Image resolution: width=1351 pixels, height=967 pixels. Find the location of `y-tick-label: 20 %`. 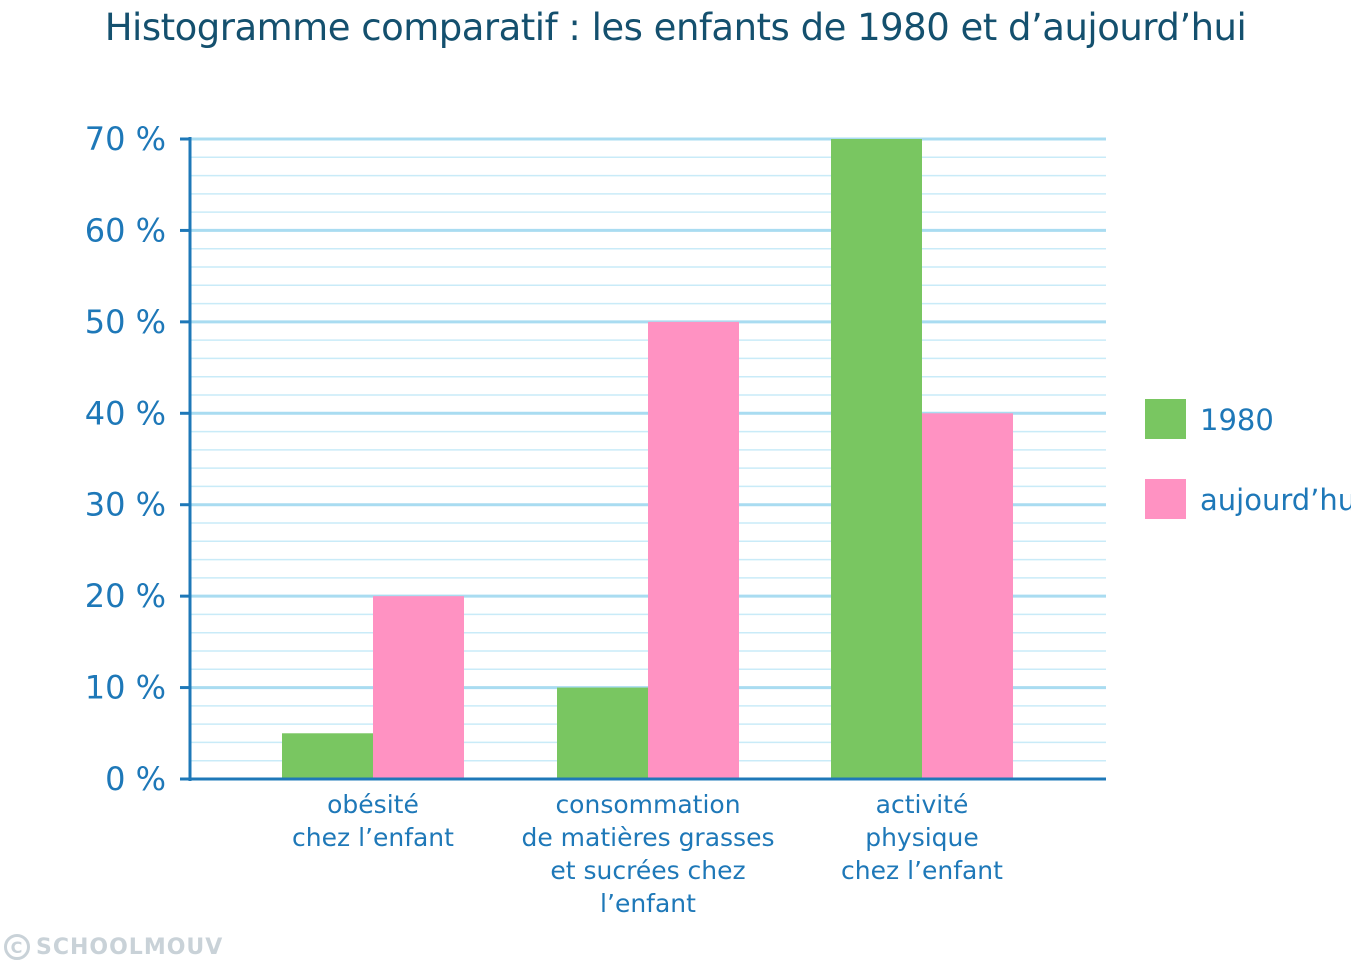

y-tick-label: 20 % is located at coordinates (125, 596).